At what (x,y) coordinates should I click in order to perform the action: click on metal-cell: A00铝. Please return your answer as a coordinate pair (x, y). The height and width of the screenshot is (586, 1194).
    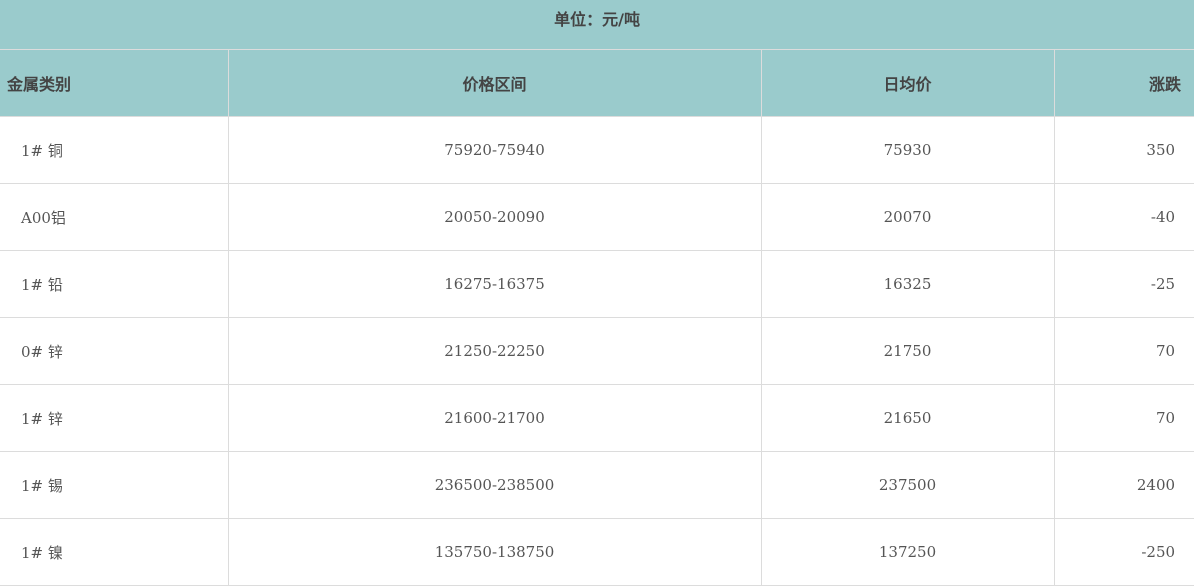
    Looking at the image, I should click on (114, 217).